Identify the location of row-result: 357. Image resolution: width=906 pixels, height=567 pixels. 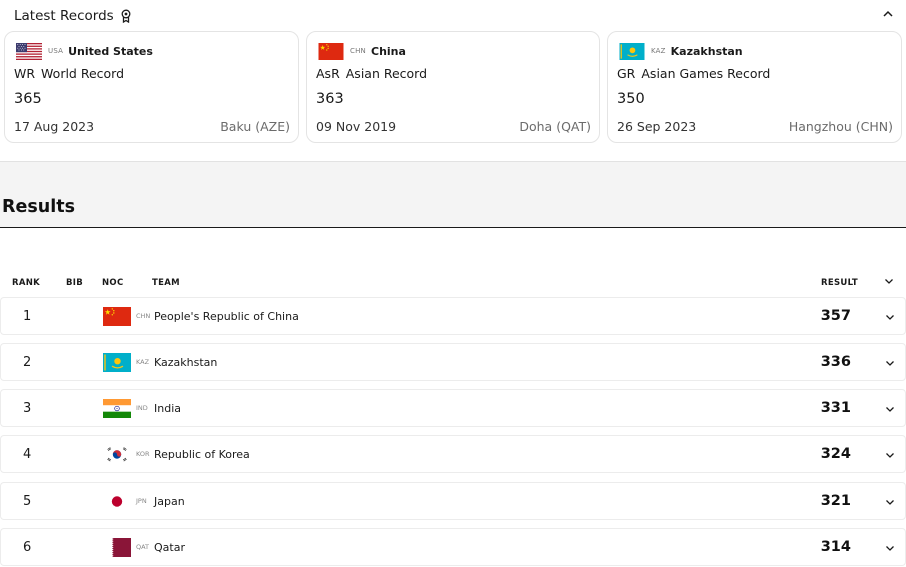
(835, 316).